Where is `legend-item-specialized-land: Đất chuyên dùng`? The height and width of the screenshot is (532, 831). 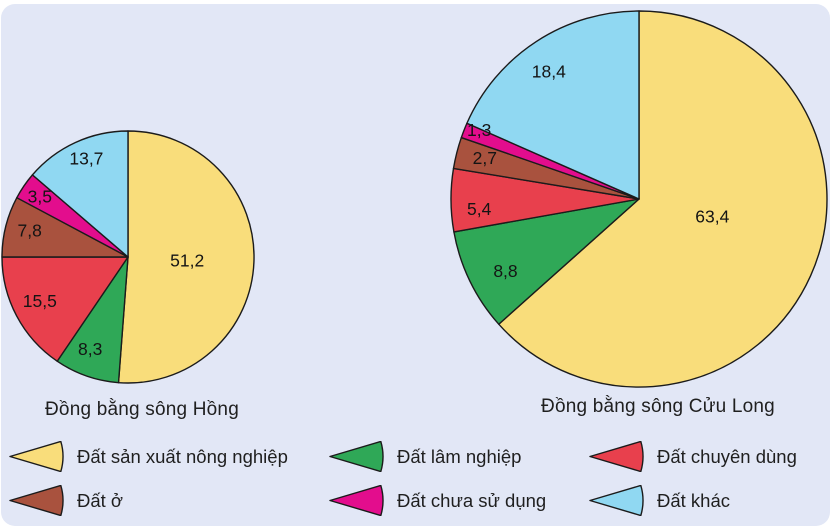 legend-item-specialized-land: Đất chuyên dùng is located at coordinates (692, 456).